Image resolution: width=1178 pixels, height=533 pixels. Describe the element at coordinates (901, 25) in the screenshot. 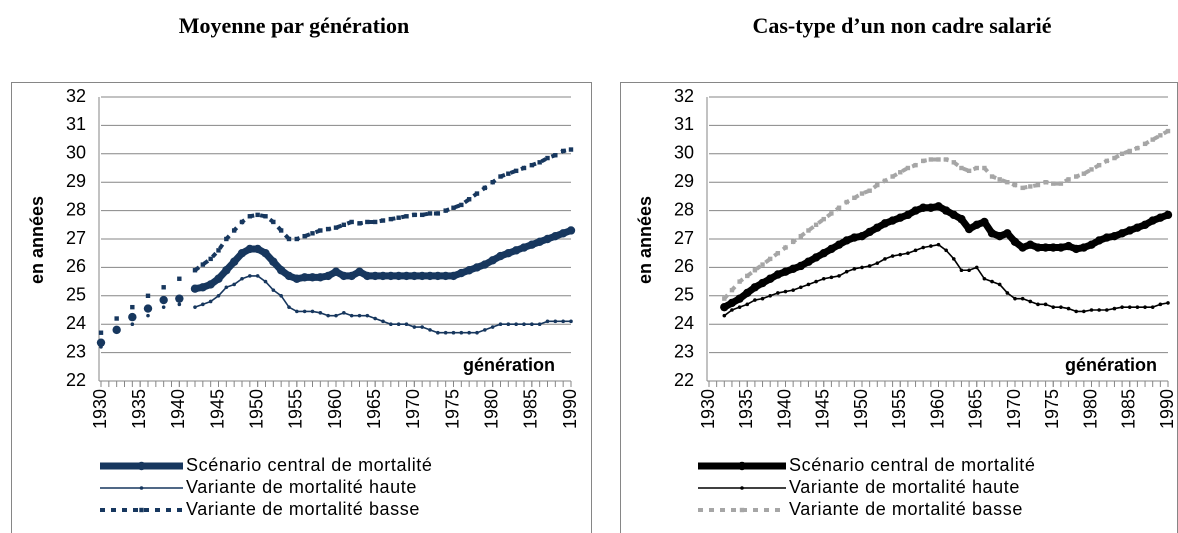

I see `chart-title: Cas-type d’un non cadre salarié` at that location.